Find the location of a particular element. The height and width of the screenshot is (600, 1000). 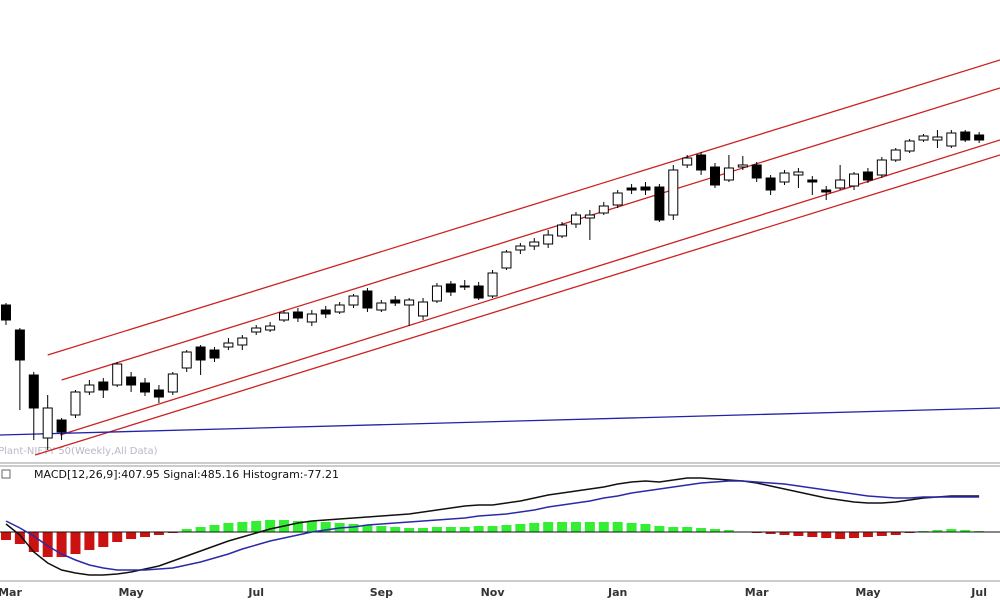

macd-line is located at coordinates (492, 525).